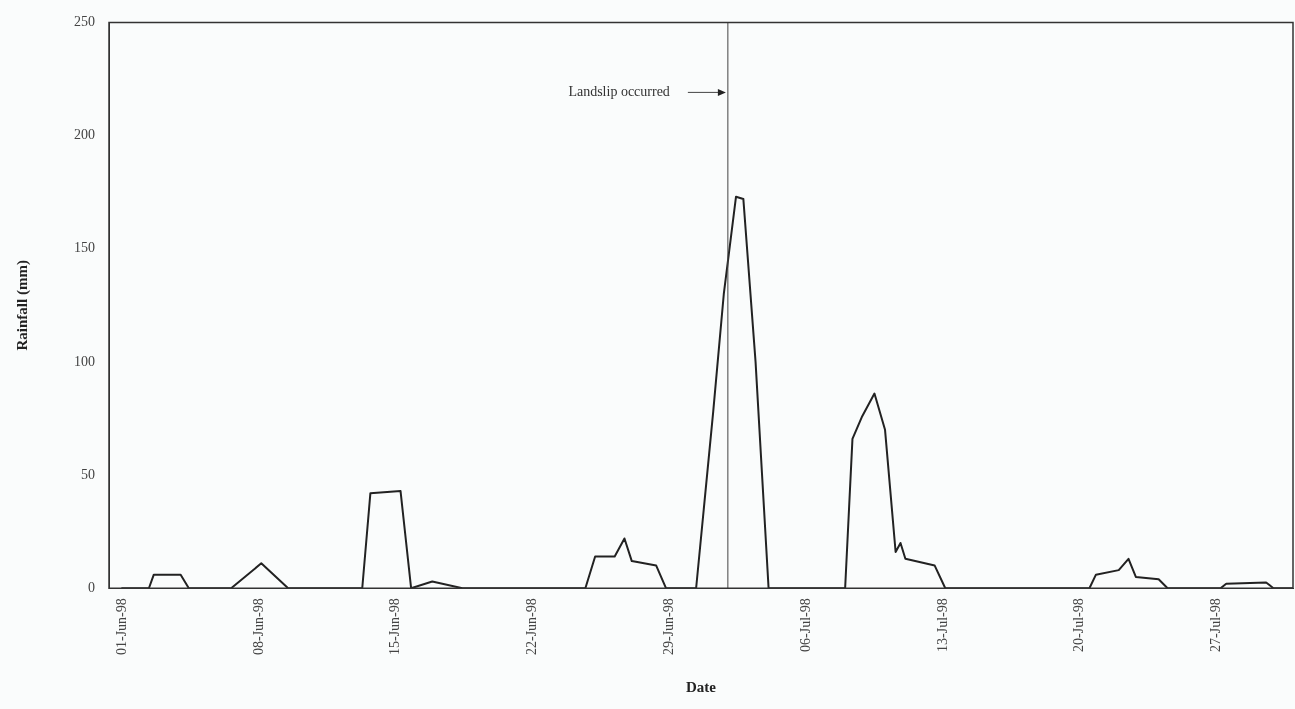 The width and height of the screenshot is (1295, 709). I want to click on y-tick-label: 150, so click(84, 248).